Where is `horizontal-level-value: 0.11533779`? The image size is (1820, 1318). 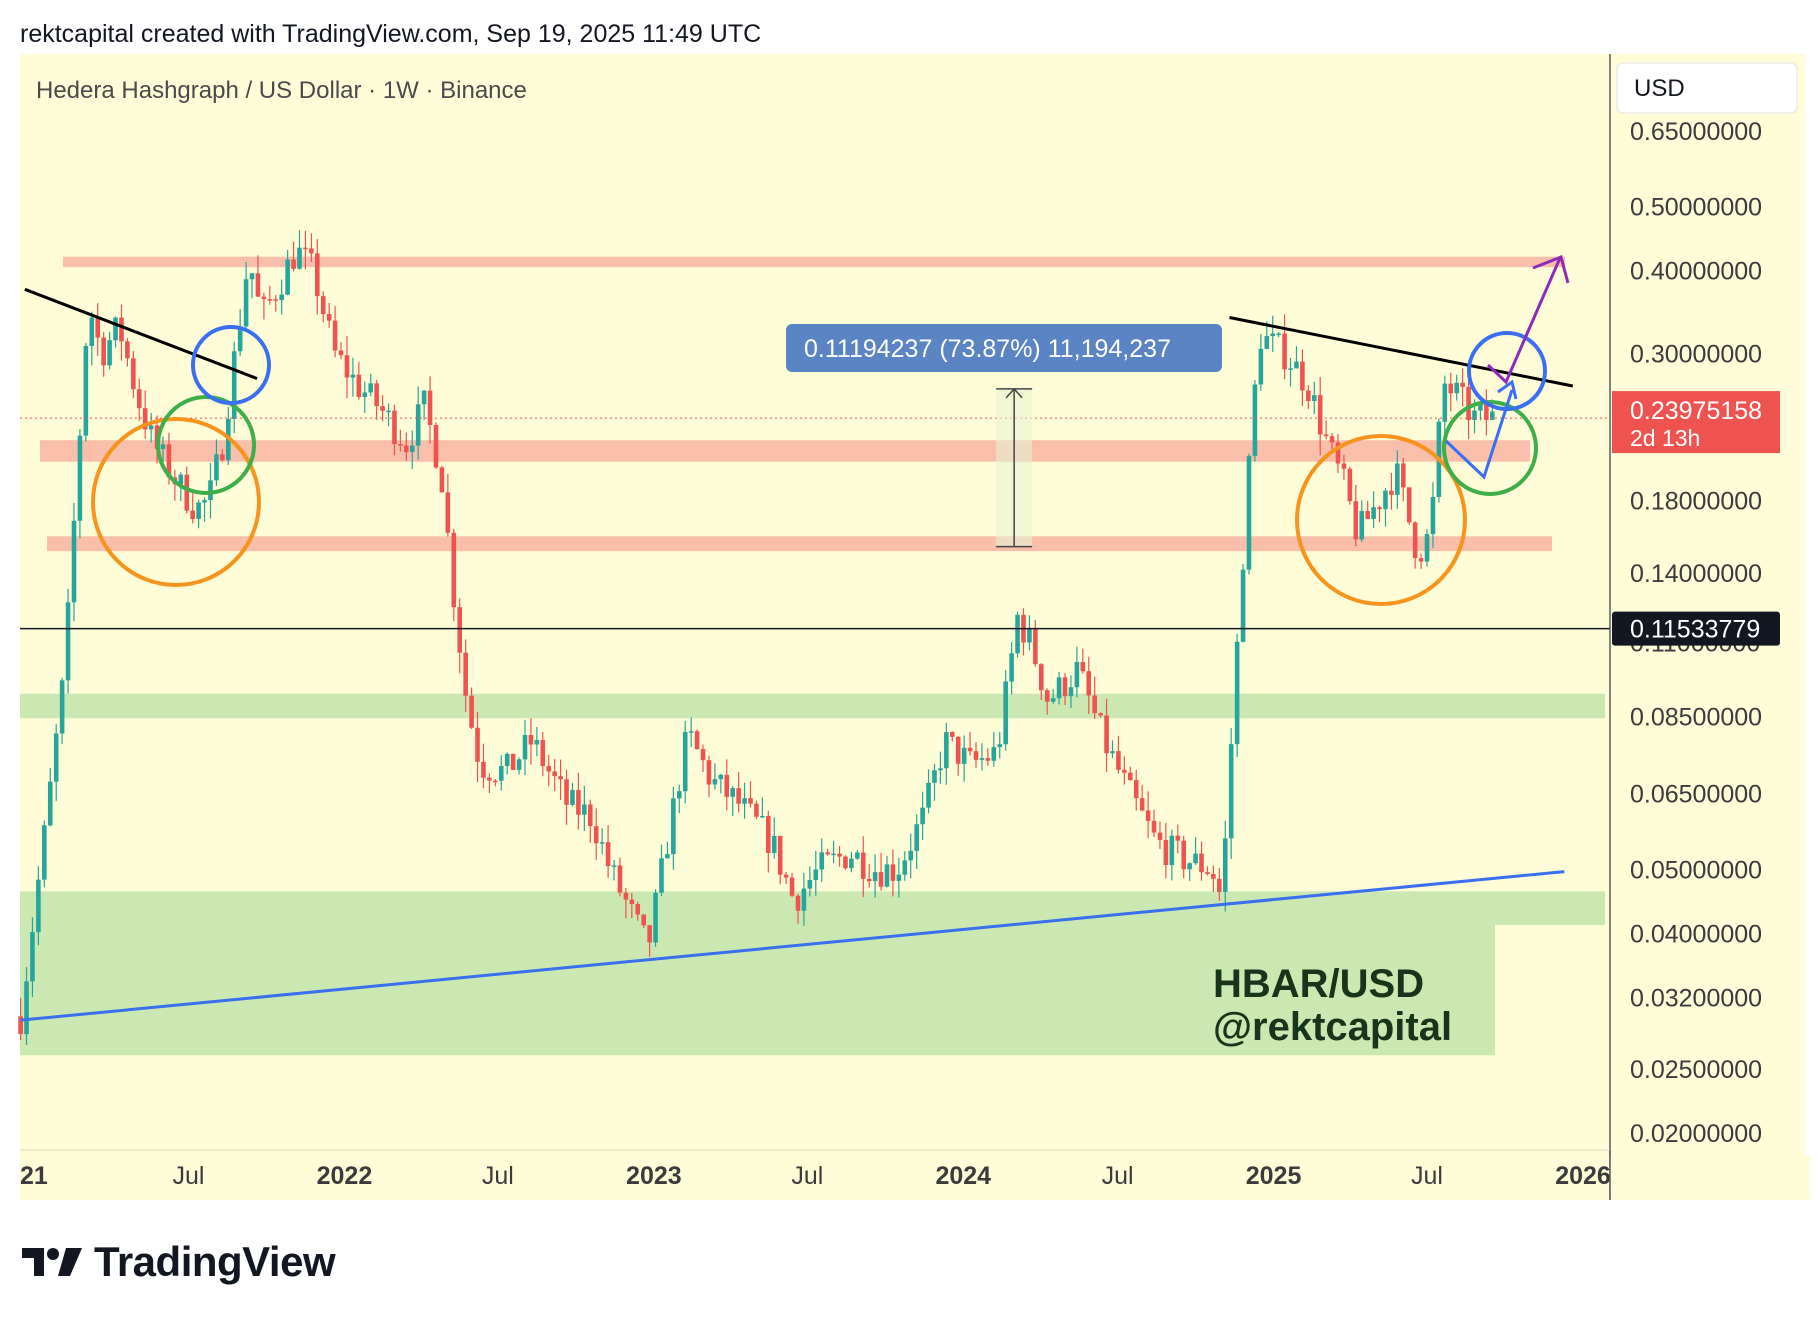
horizontal-level-value: 0.11533779 is located at coordinates (1695, 630).